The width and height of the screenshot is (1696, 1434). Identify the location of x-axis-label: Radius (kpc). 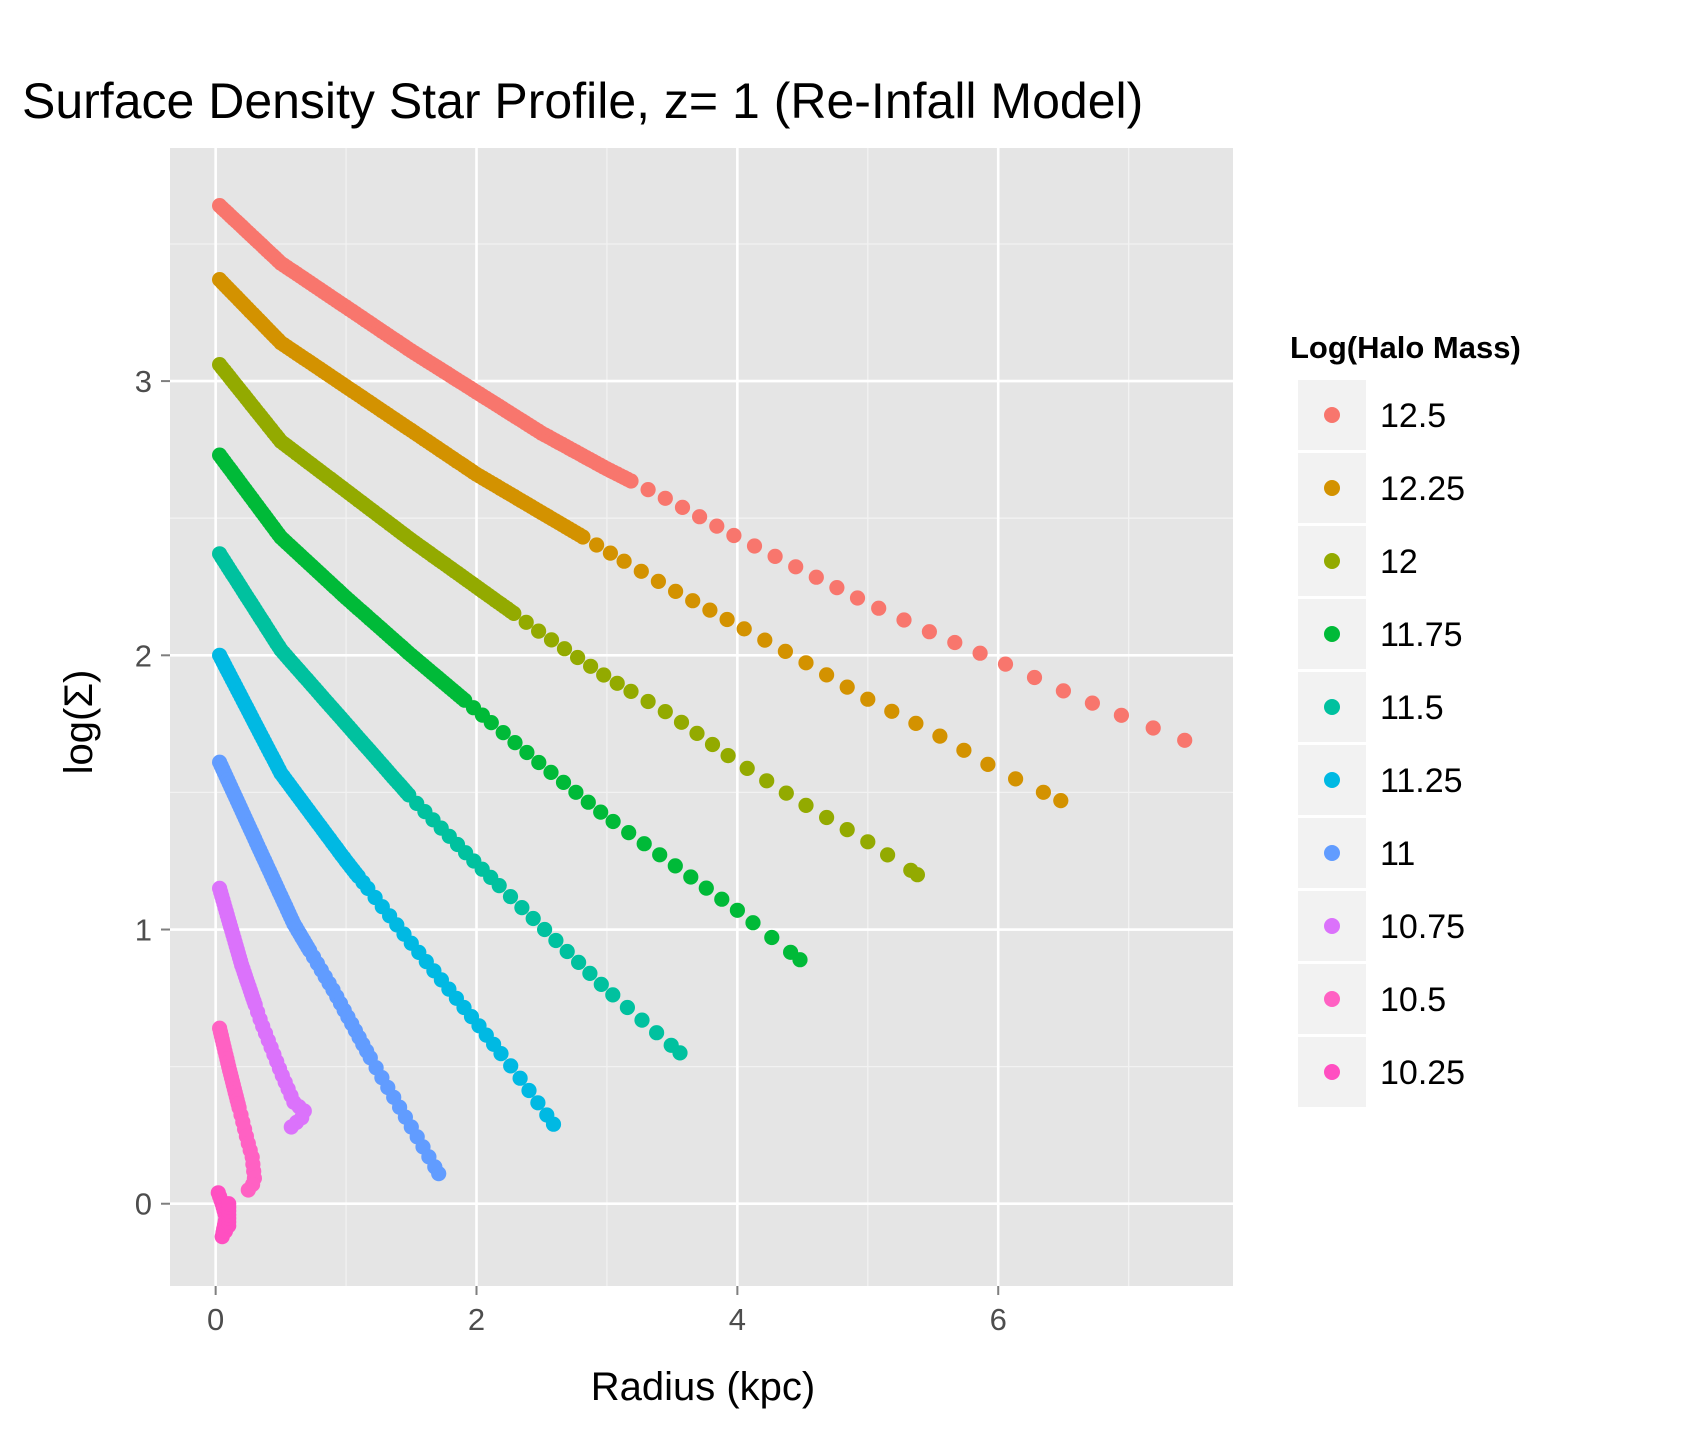
(703, 1387).